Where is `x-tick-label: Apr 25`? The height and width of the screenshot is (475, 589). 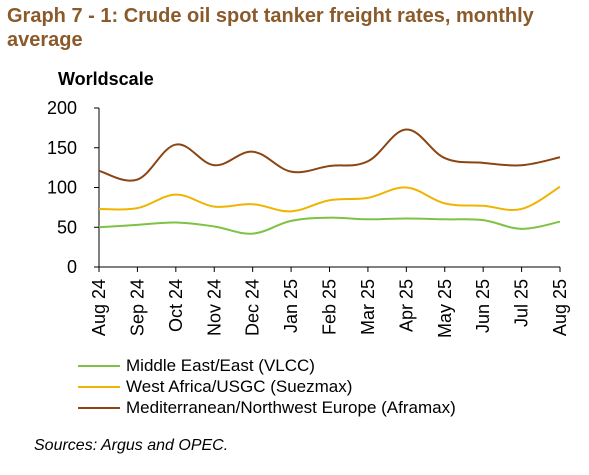 x-tick-label: Apr 25 is located at coordinates (406, 305).